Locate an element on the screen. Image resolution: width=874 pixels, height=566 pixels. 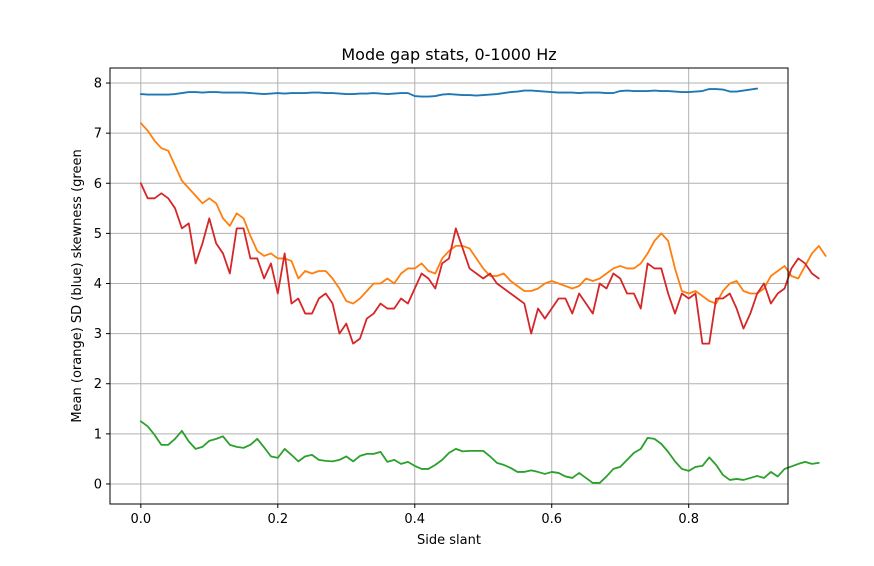
x-axis-label: Side slant is located at coordinates (449, 540).